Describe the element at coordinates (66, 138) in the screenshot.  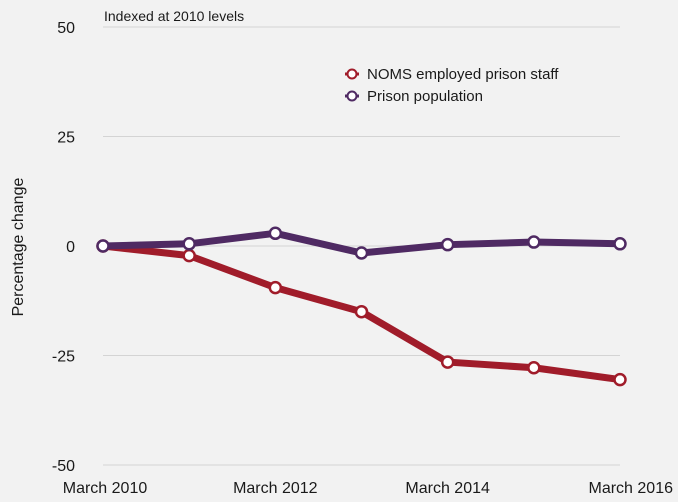
I see `y-tick-label: 25` at that location.